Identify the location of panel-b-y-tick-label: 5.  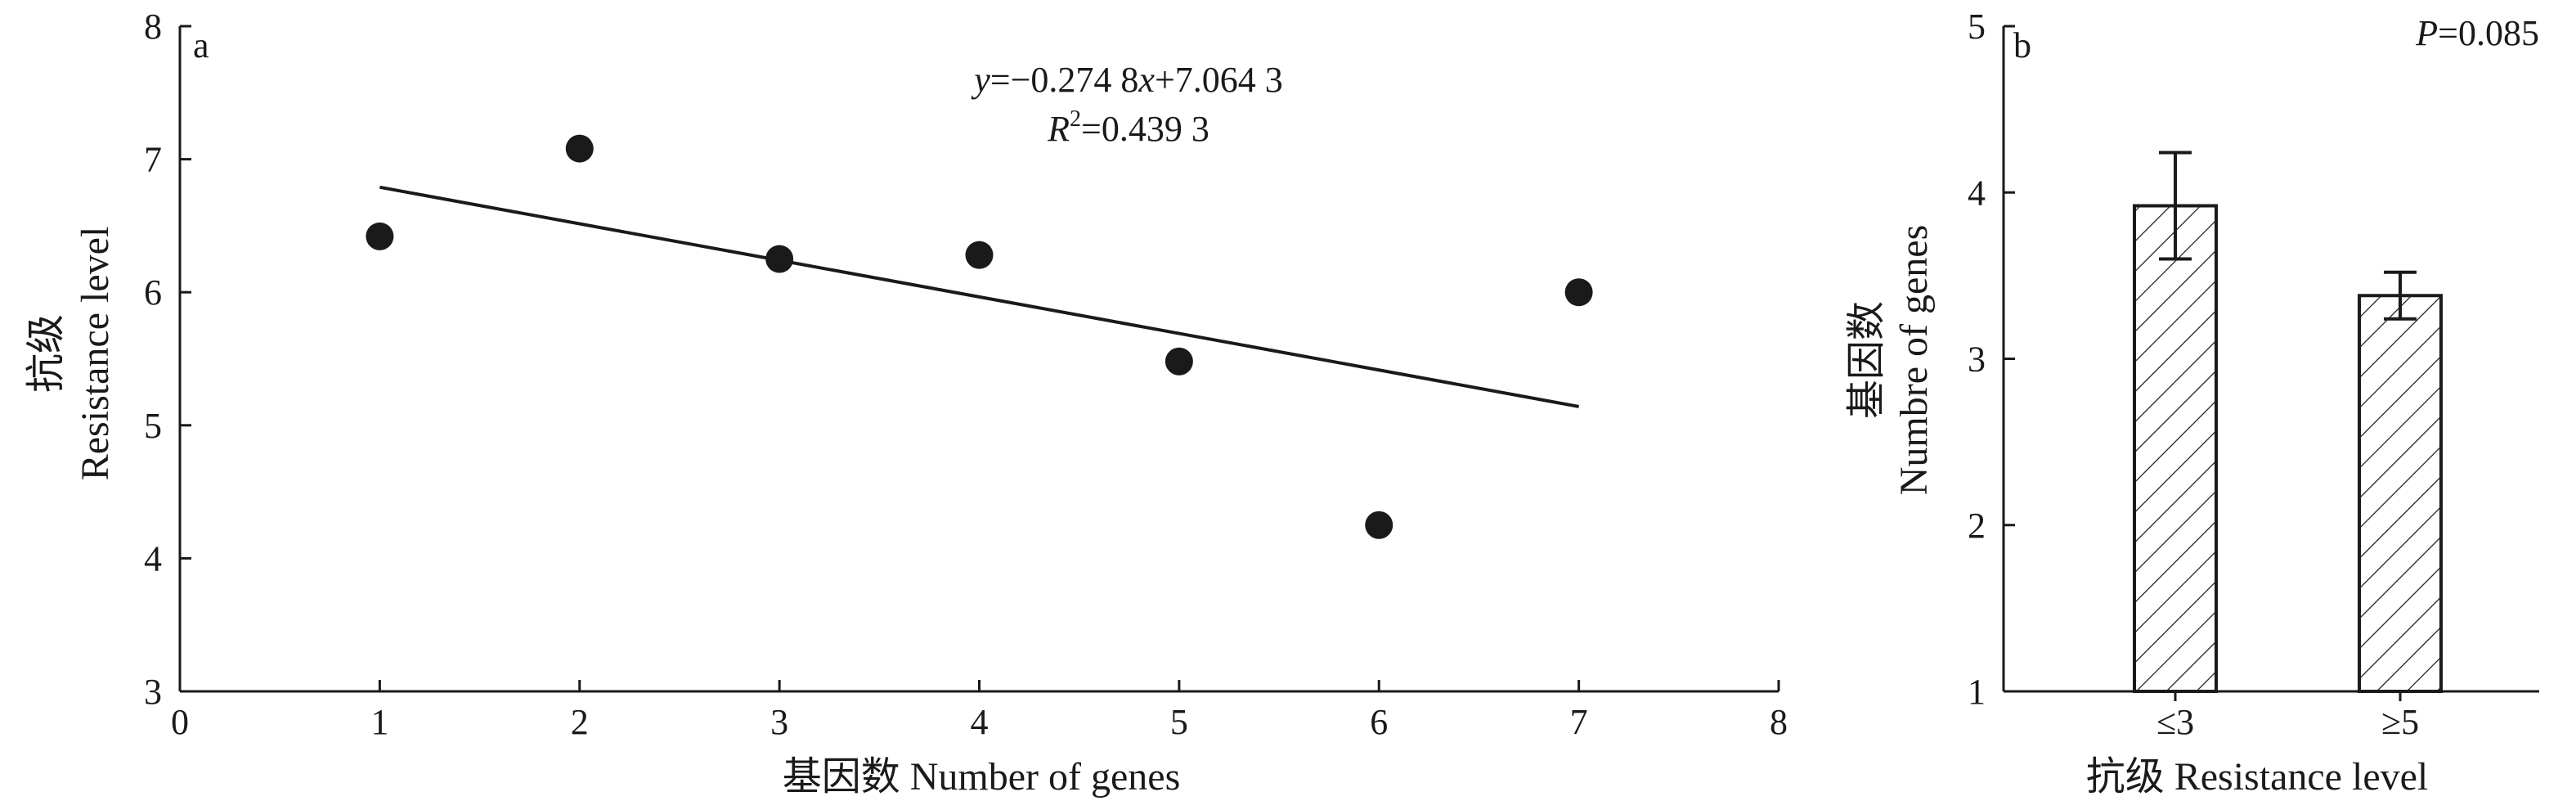
(1977, 27).